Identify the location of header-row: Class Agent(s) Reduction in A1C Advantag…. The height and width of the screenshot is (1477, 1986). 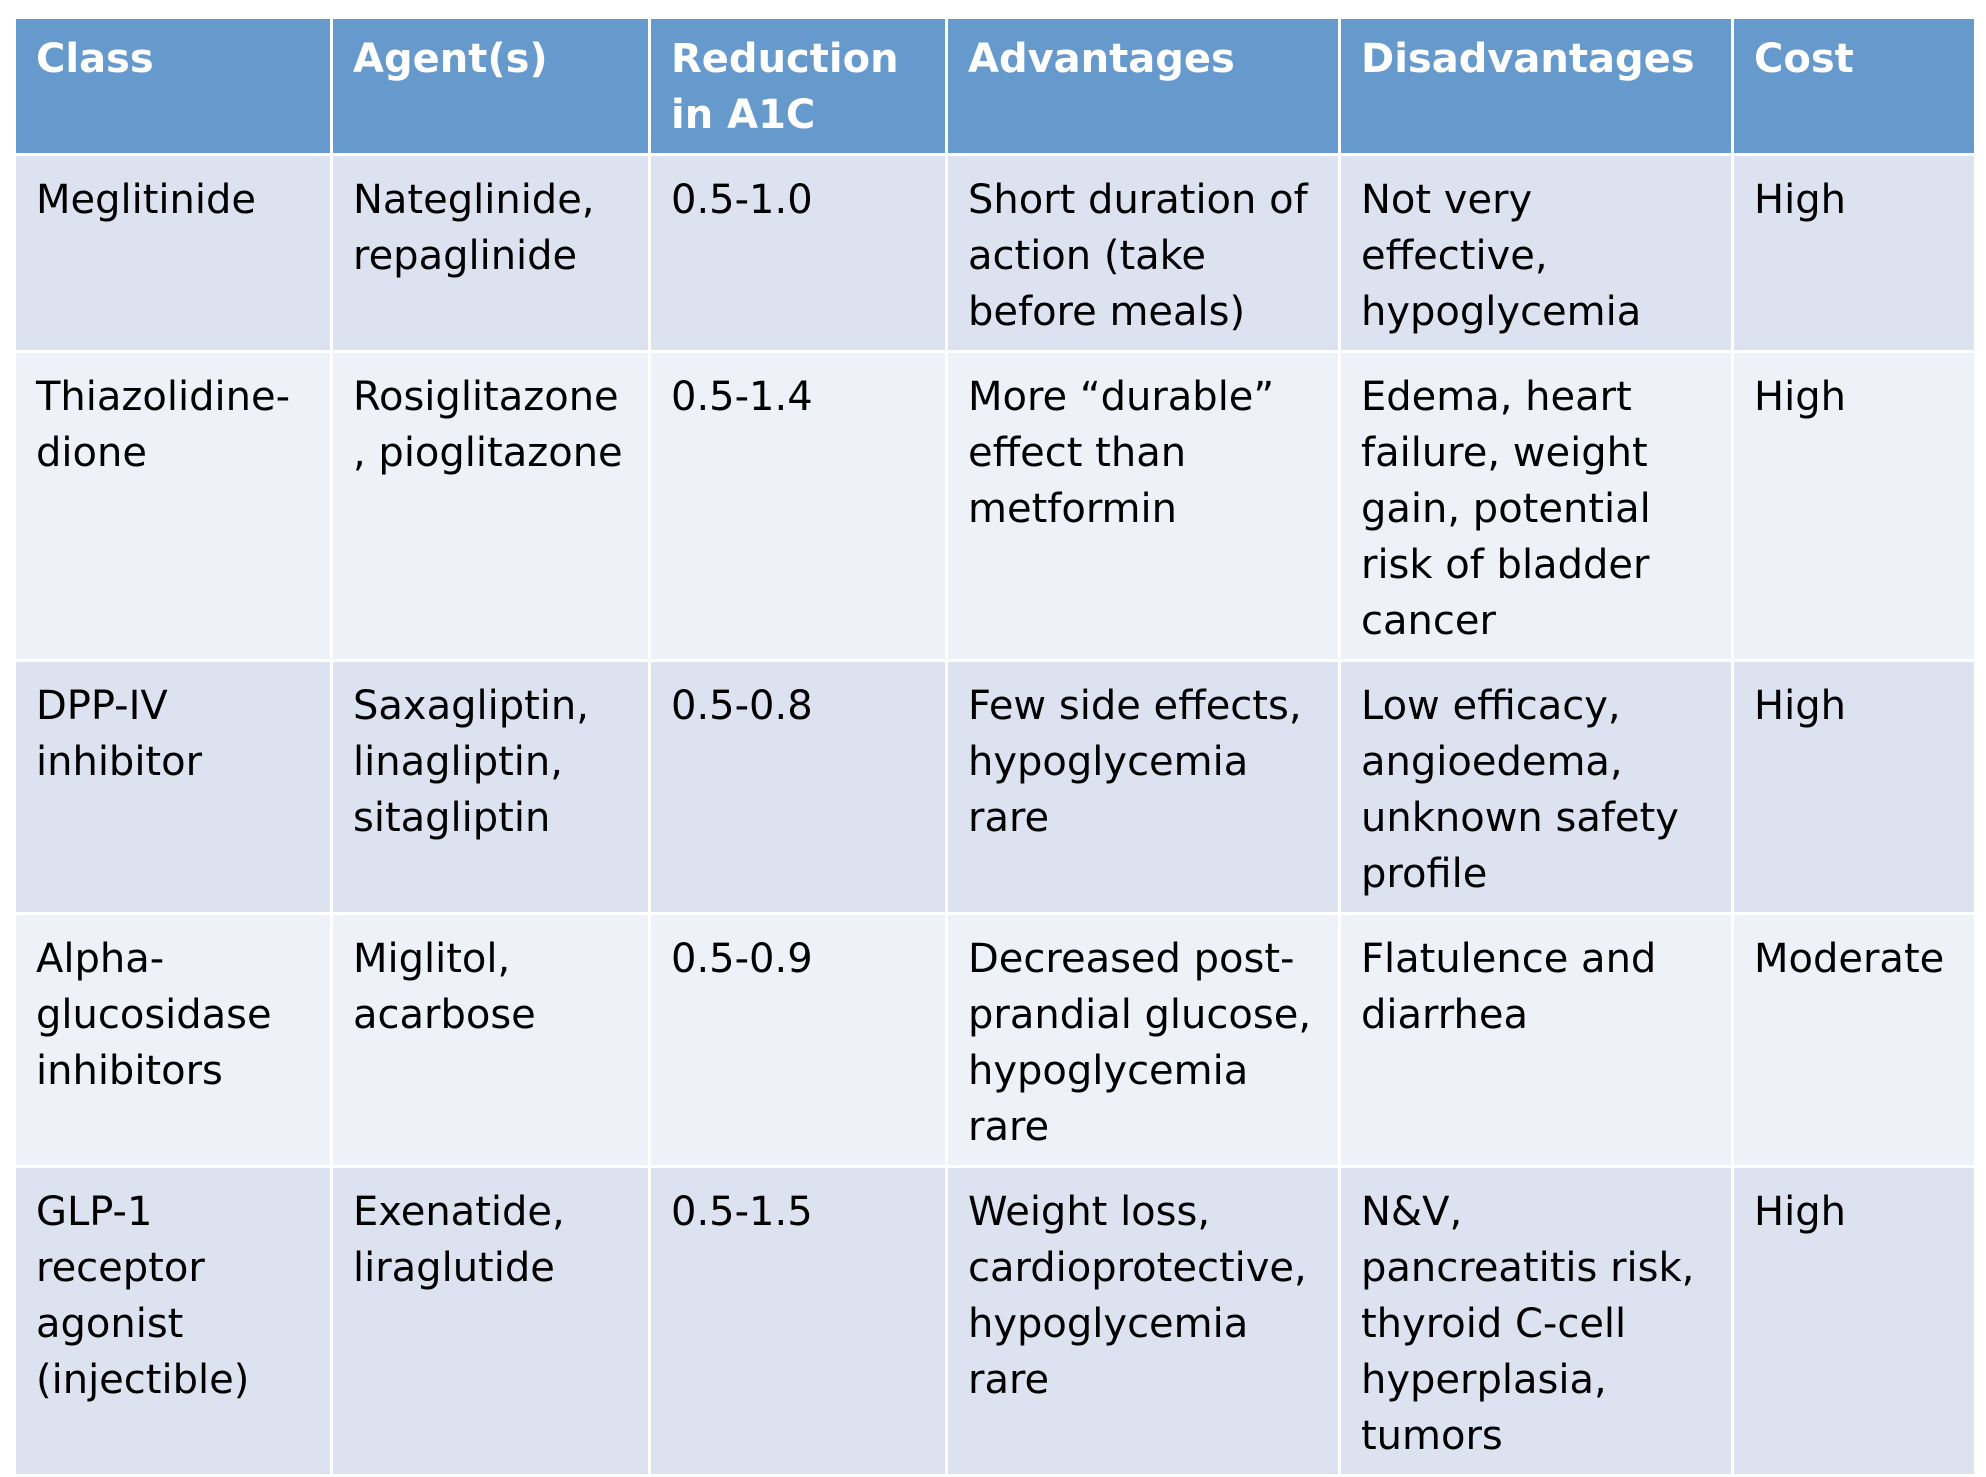
(995, 86).